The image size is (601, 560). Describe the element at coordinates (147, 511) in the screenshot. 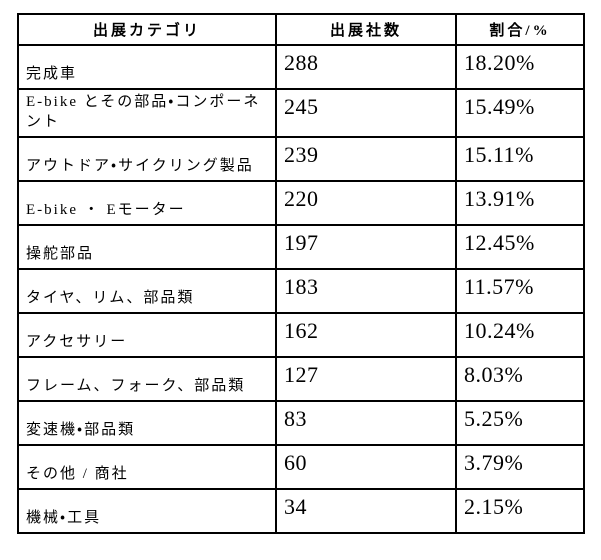

I see `category-cell: 機械・工具` at that location.